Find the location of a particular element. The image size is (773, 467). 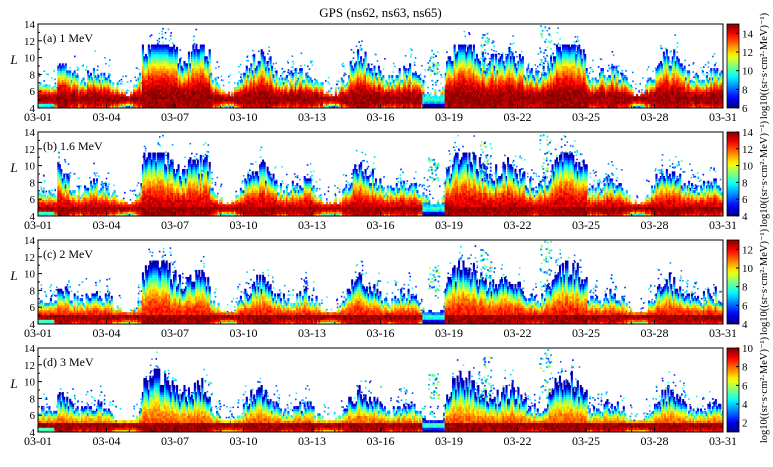

colorbar-tick-label: 8 is located at coordinates (745, 288).